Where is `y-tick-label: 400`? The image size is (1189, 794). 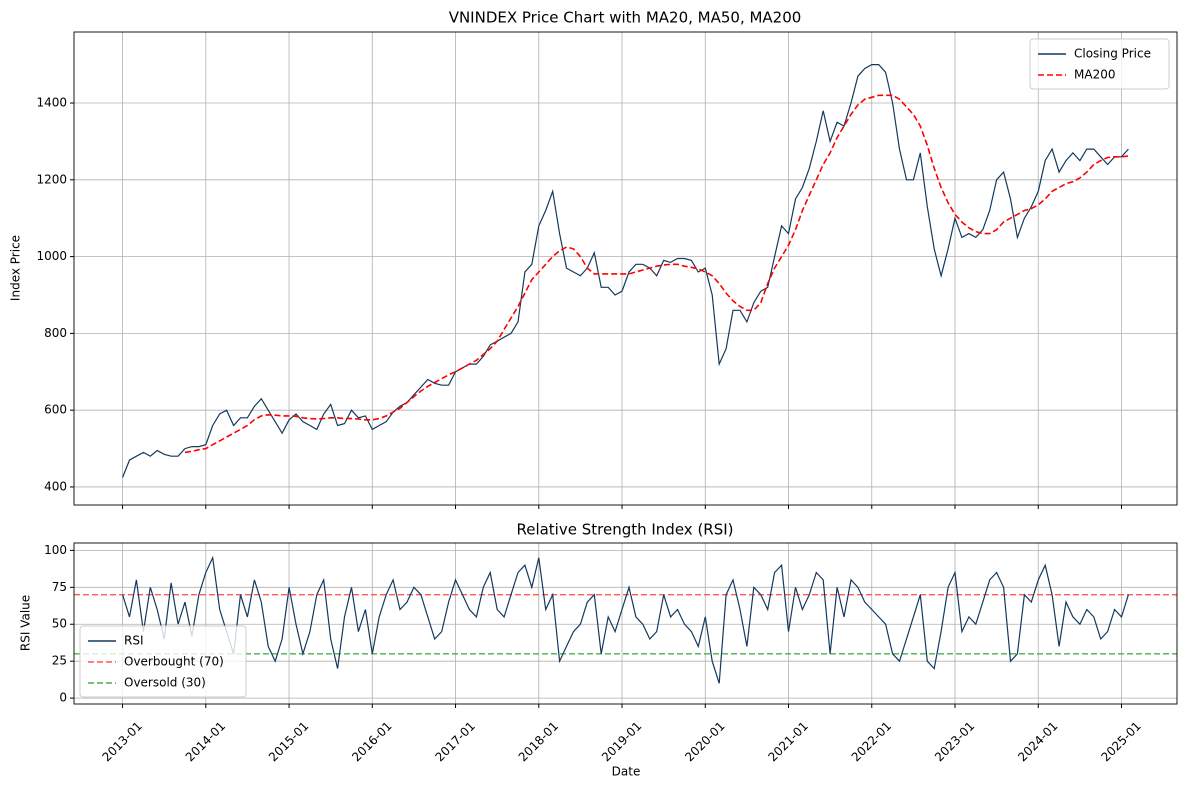
y-tick-label: 400 is located at coordinates (55, 486).